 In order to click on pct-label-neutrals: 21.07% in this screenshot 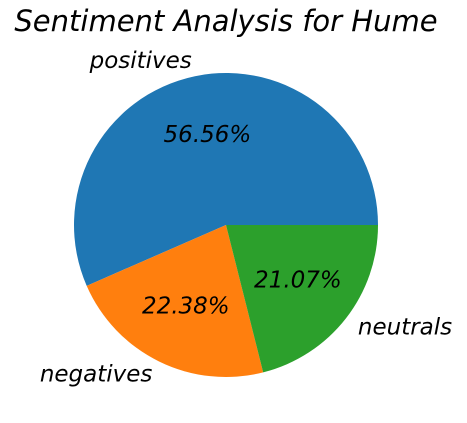, I will do `click(298, 281)`.